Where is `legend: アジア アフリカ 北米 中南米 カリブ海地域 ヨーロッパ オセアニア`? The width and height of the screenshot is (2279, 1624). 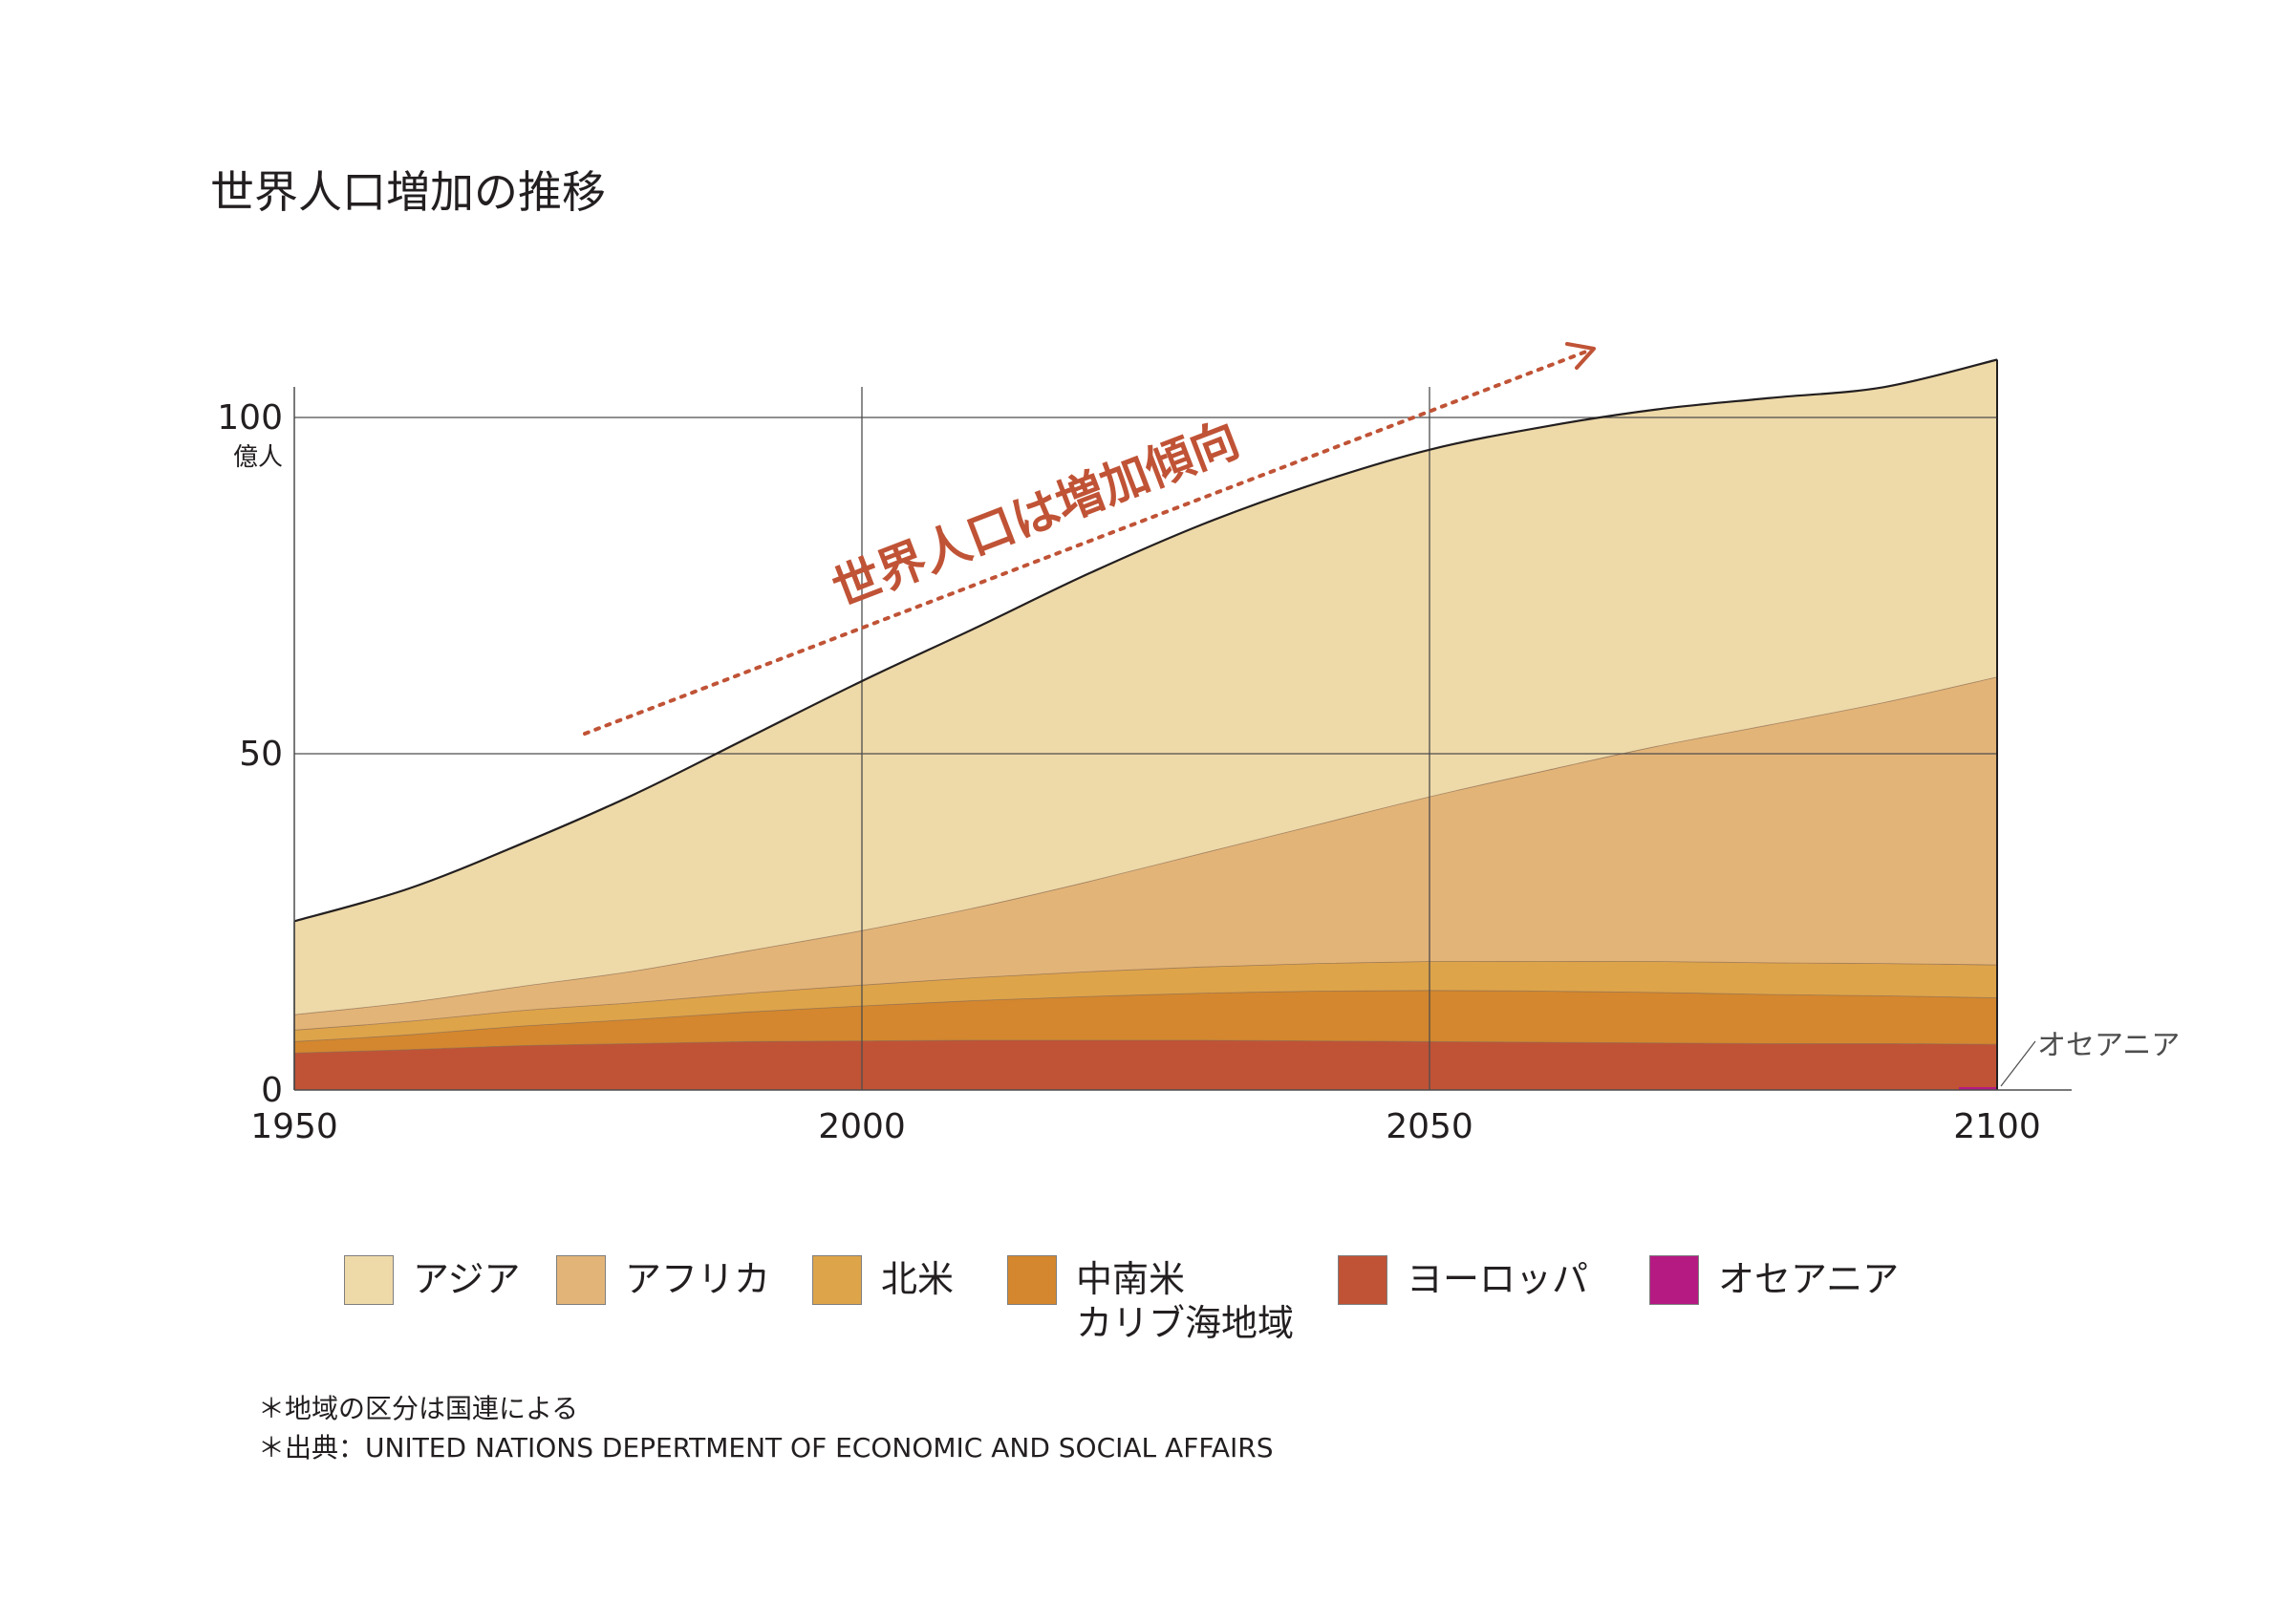 legend: アジア アフリカ 北米 中南米 カリブ海地域 ヨーロッパ オセアニア is located at coordinates (1204, 1305).